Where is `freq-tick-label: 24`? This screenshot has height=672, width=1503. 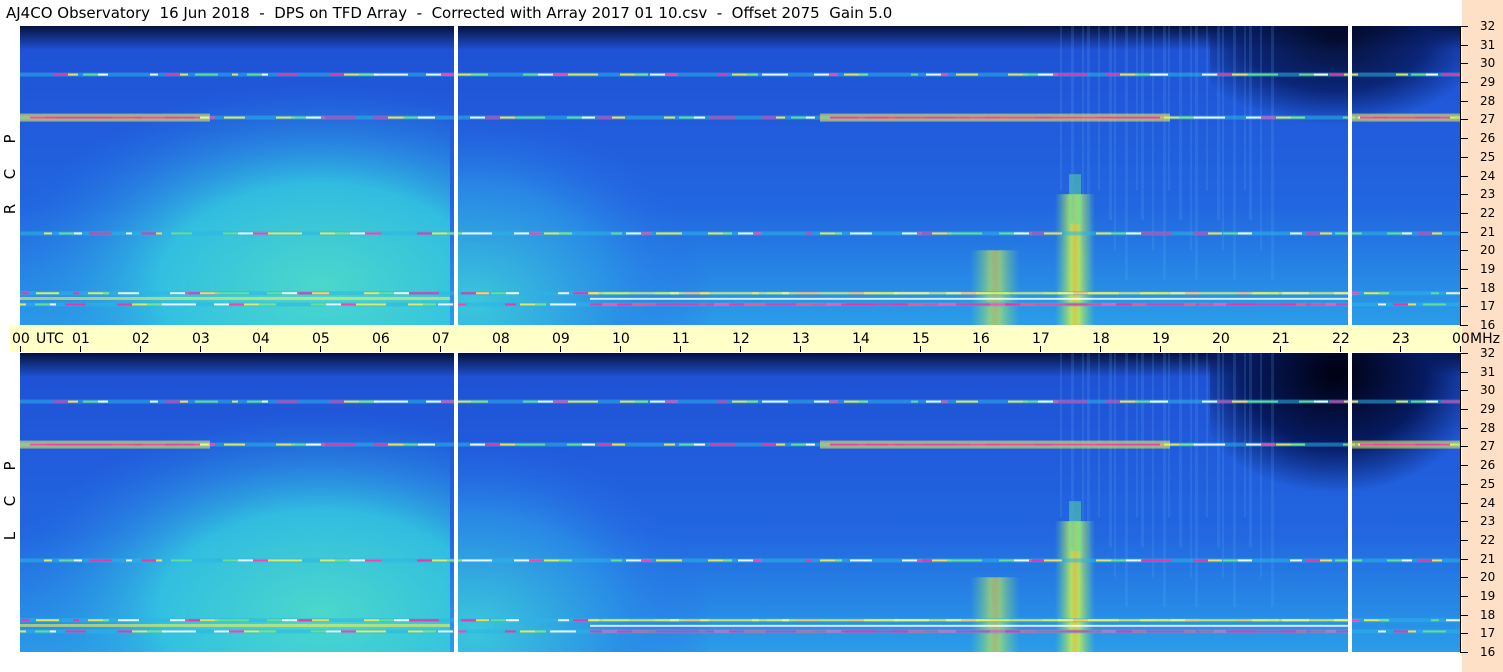
freq-tick-label: 24 is located at coordinates (1488, 176).